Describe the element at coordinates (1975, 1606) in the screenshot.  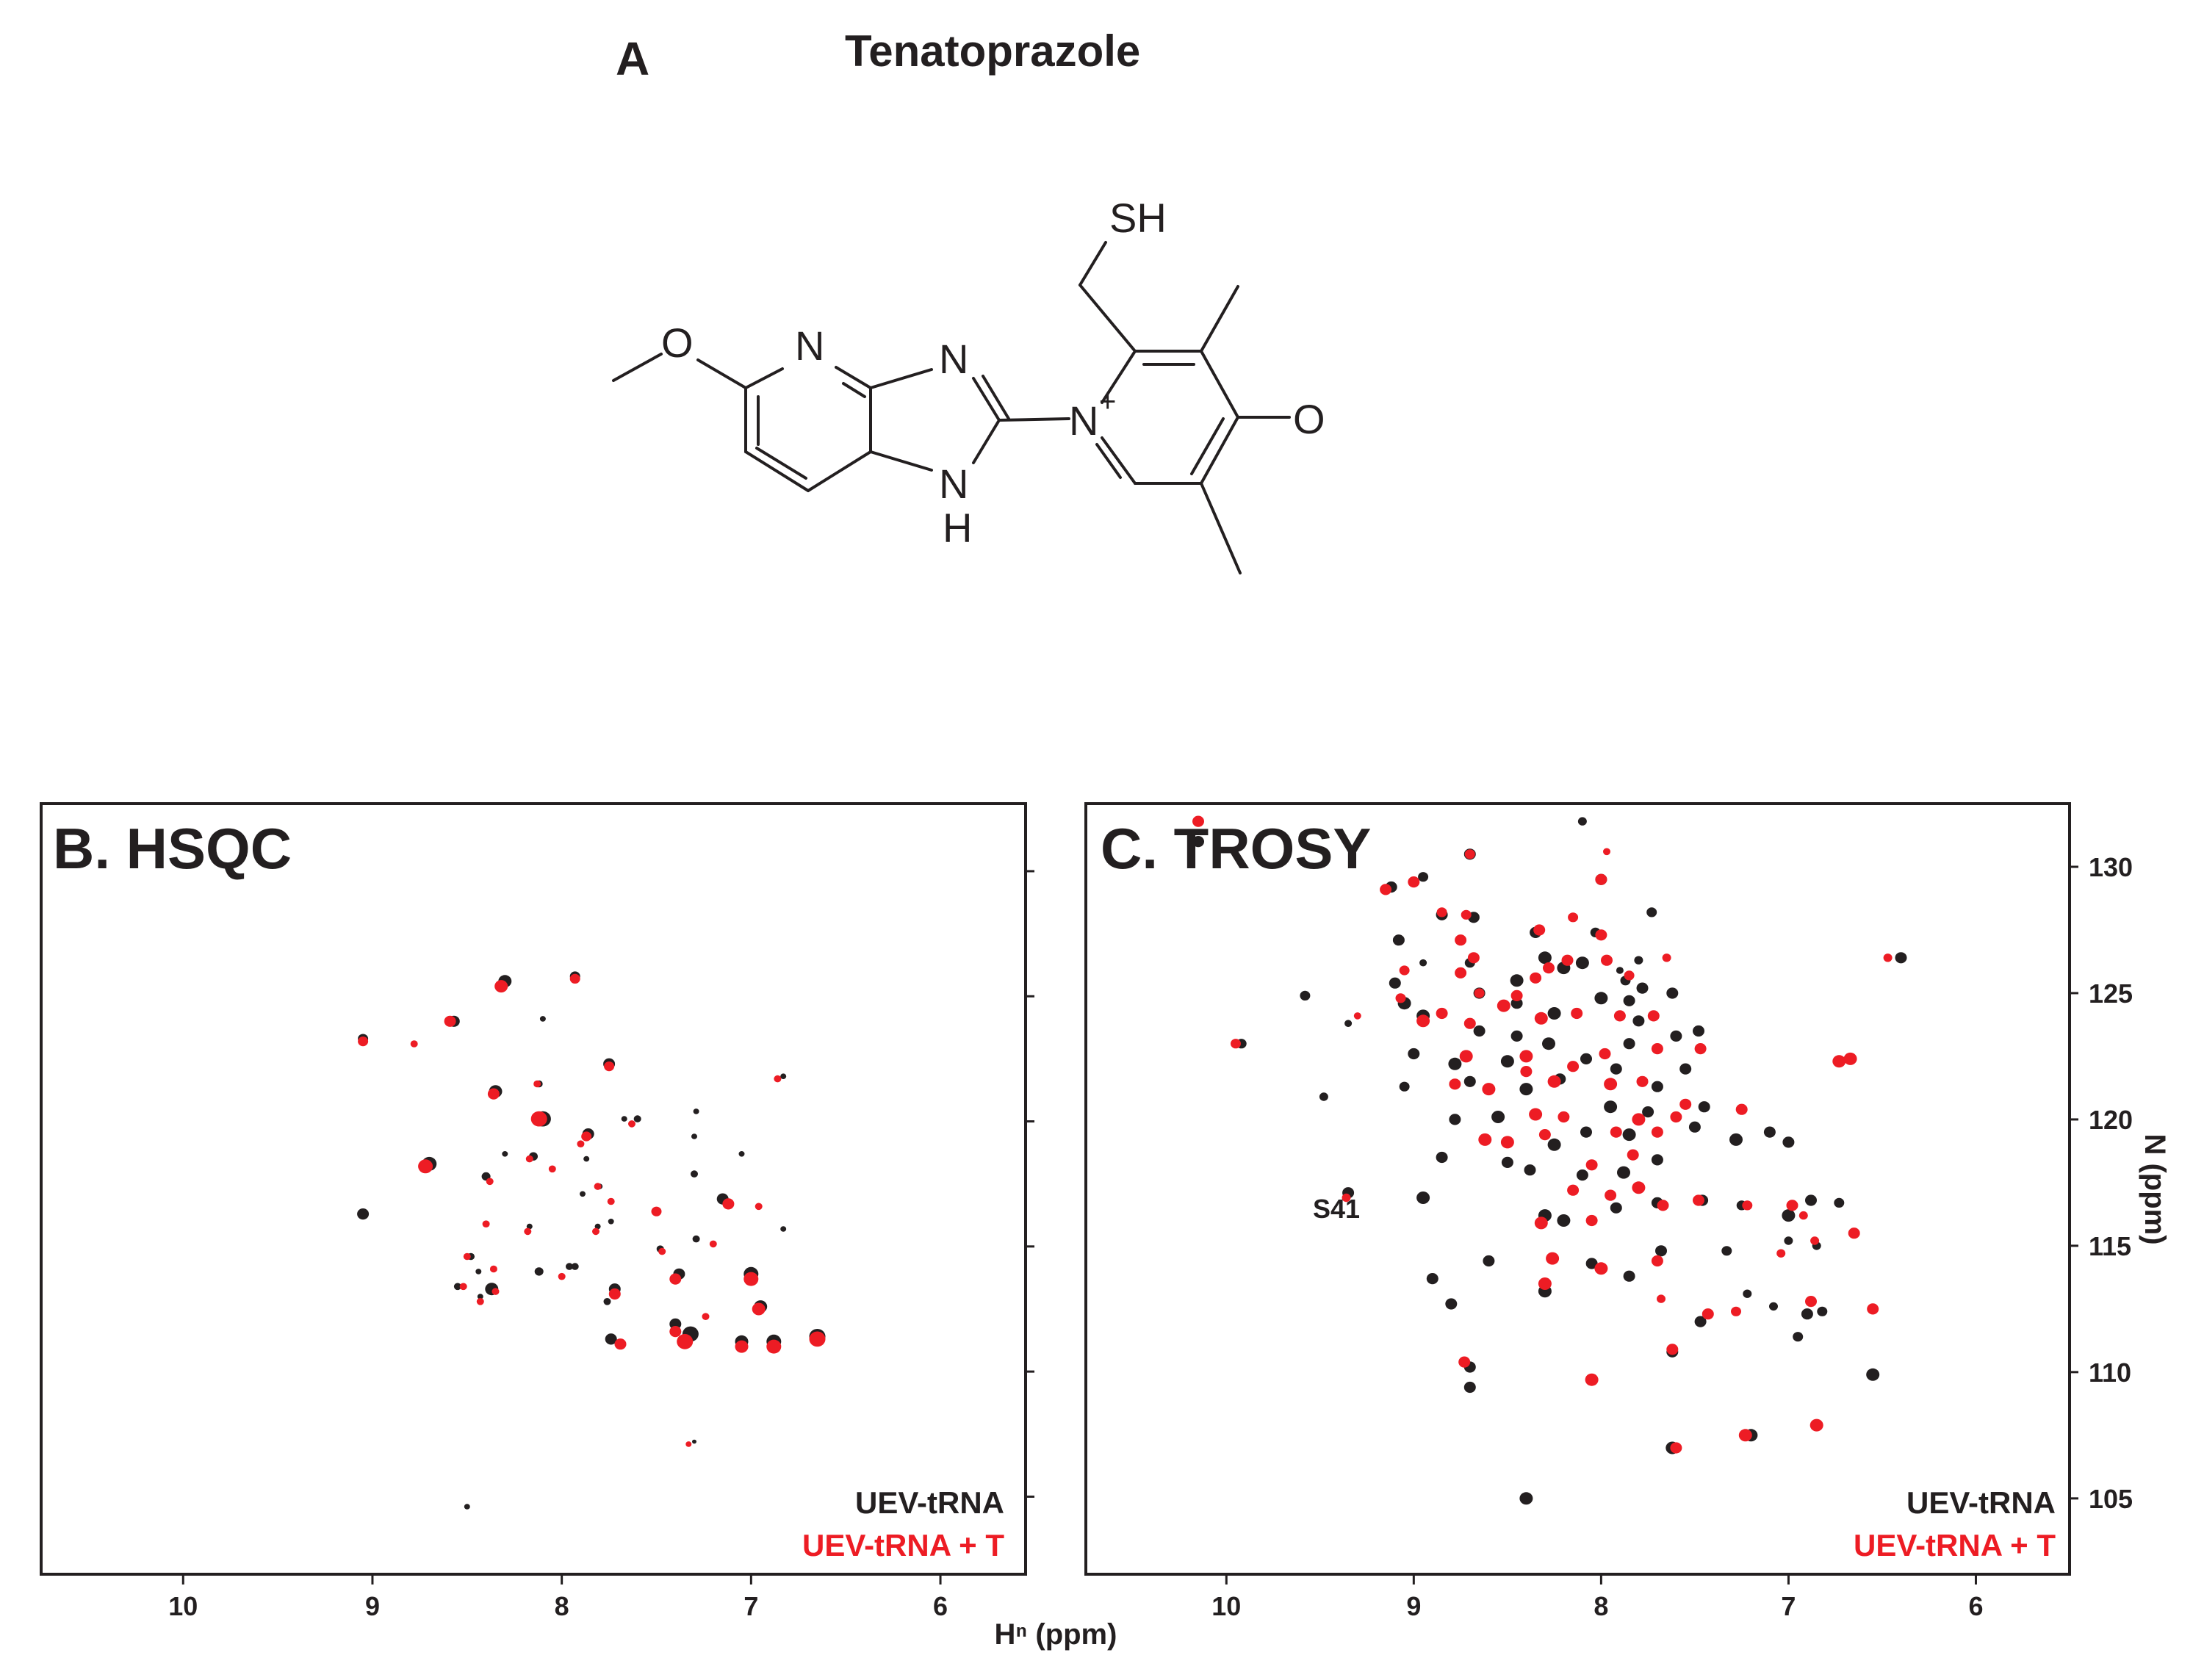
I see `trosy-x-tick-label-4: 6` at that location.